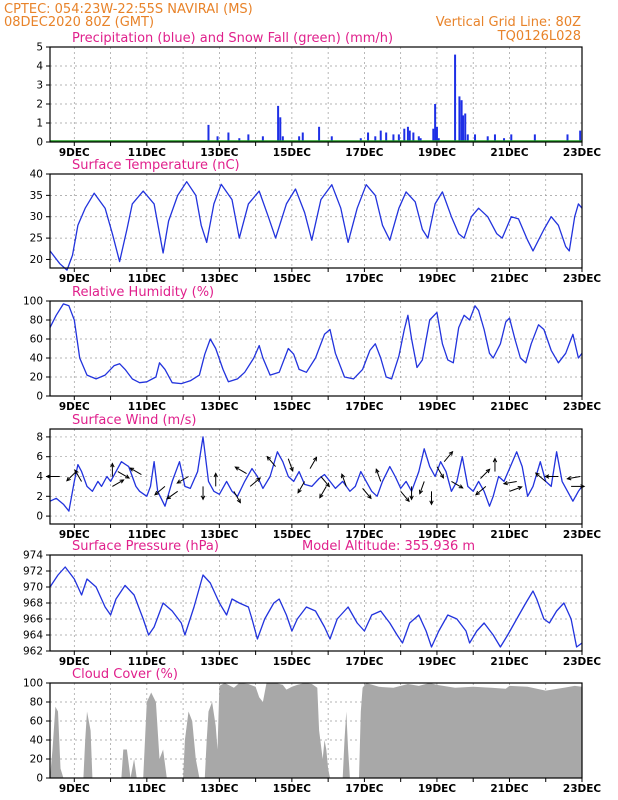  Describe the element at coordinates (364, 153) in the screenshot. I see `precip-x-tick-label: 17DEC` at that location.